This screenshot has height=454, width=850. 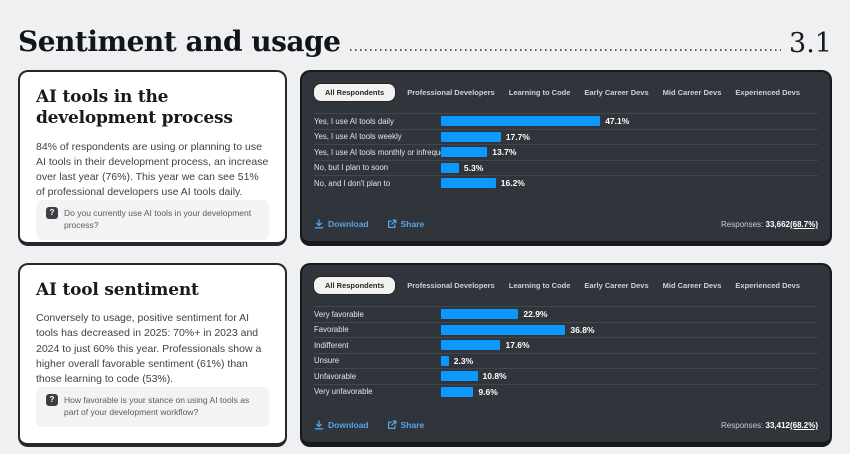 I want to click on bar-value: 17.7%, so click(x=517, y=136).